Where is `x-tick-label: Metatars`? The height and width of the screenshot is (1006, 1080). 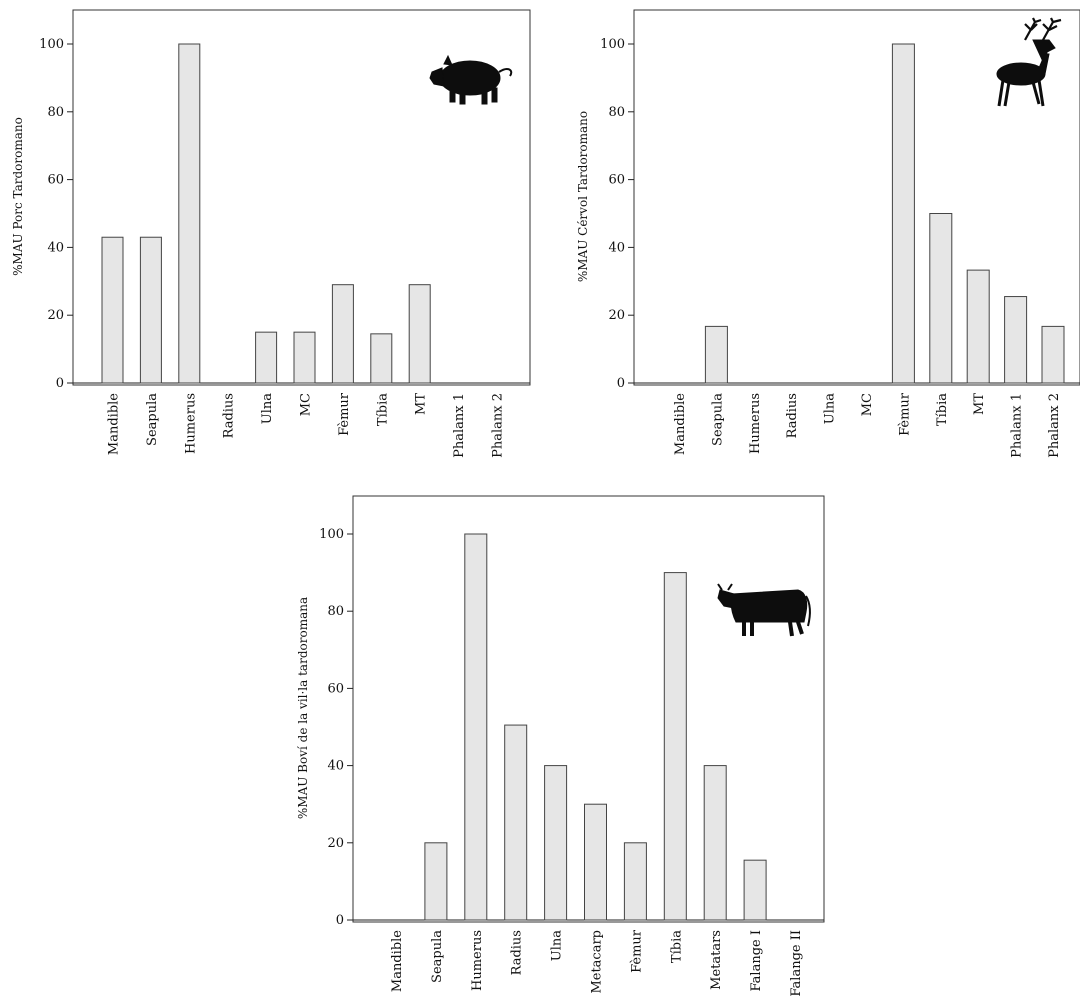 x-tick-label: Metatars is located at coordinates (716, 960).